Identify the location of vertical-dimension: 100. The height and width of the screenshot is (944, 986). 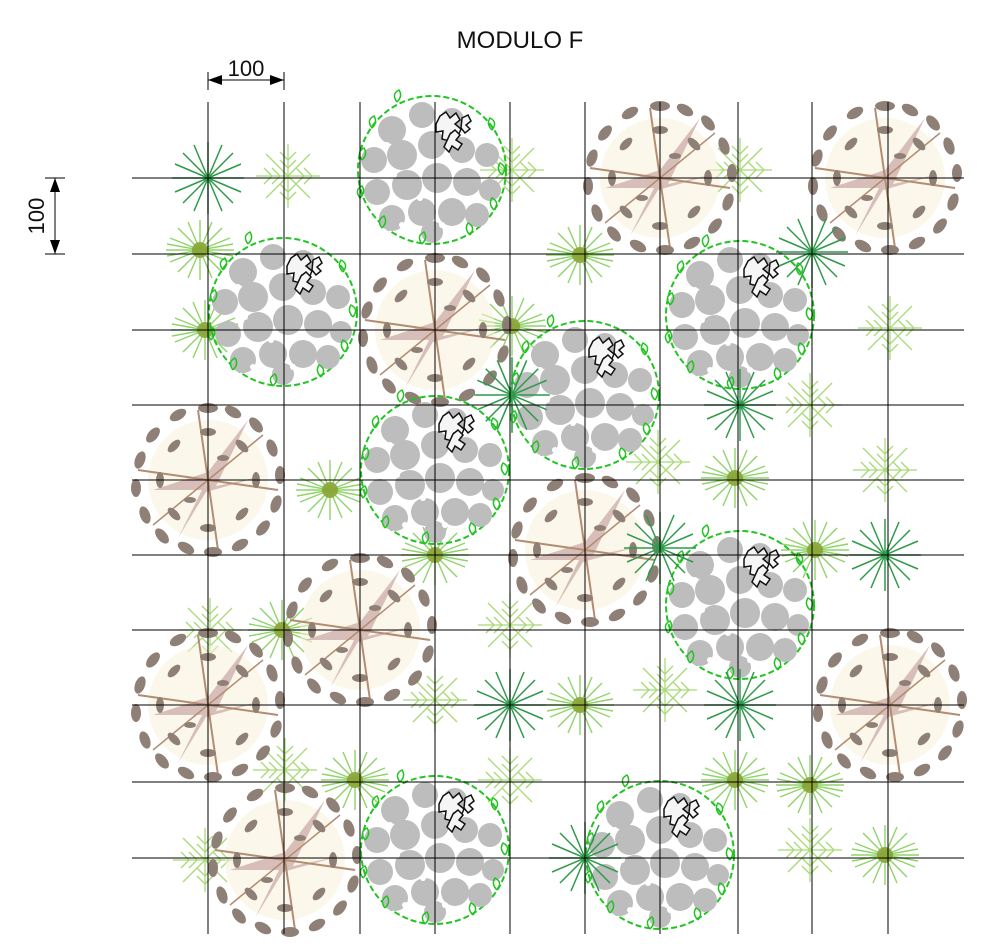
(44, 216).